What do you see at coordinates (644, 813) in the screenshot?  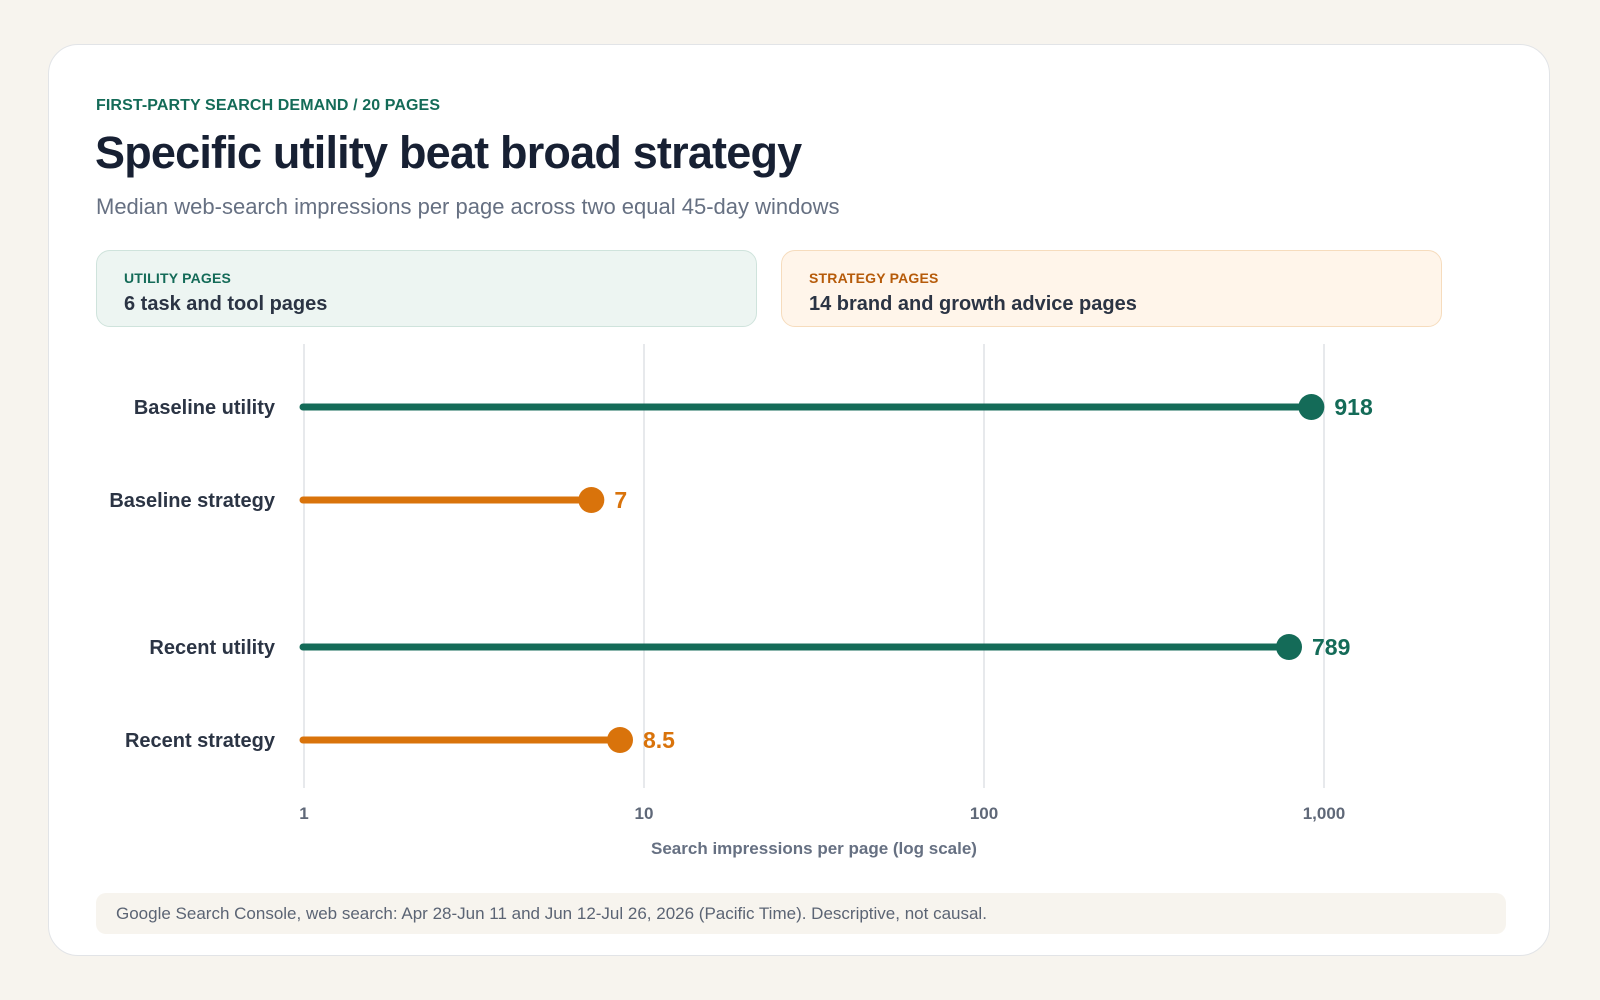 I see `x-tick-label: 10` at bounding box center [644, 813].